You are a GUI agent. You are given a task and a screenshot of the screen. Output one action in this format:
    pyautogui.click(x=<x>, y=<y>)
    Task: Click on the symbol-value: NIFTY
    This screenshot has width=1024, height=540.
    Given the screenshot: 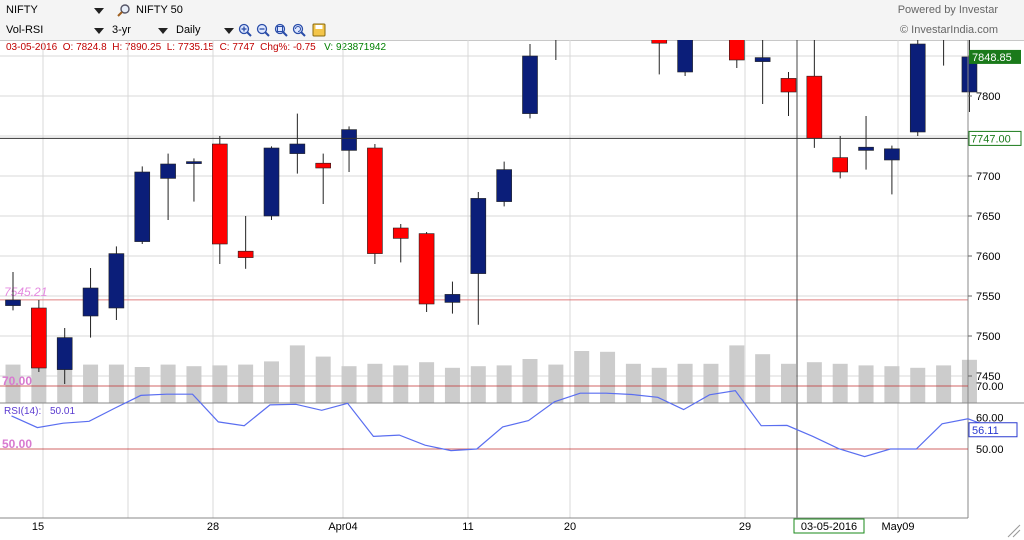 What is the action you would take?
    pyautogui.click(x=22, y=10)
    